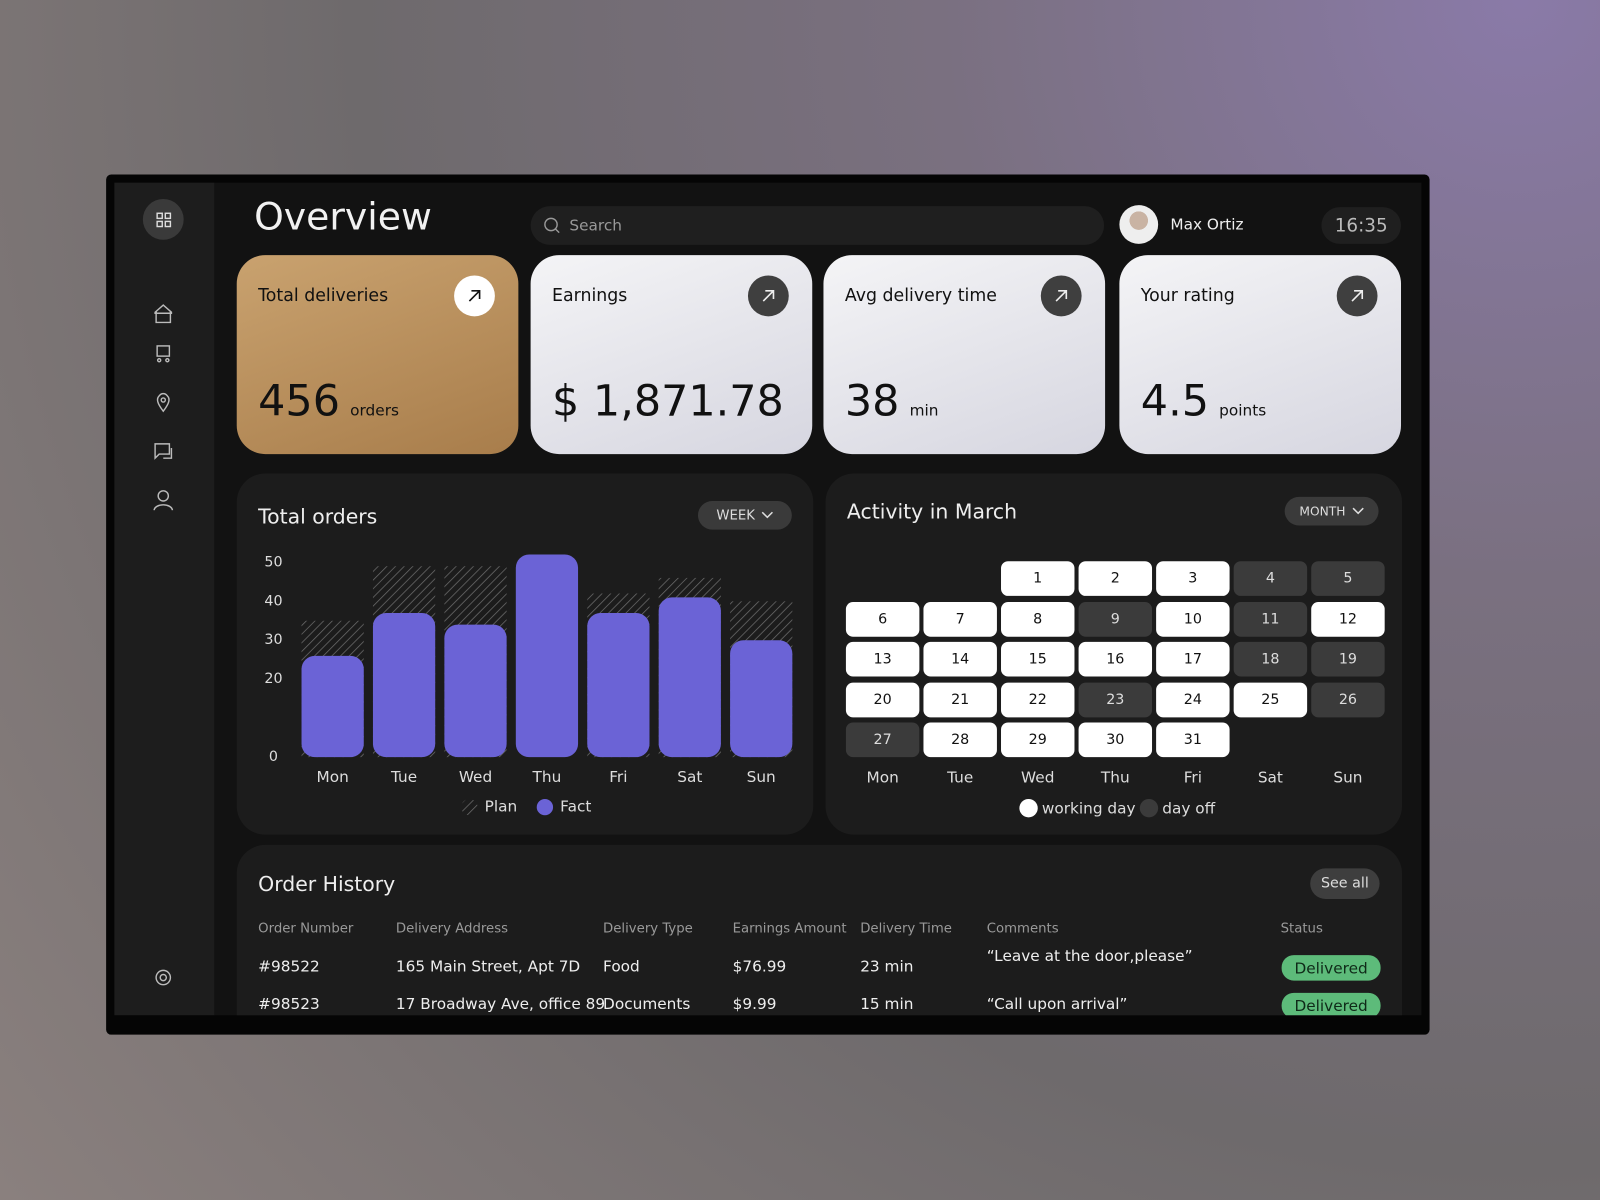 The image size is (1600, 1200). I want to click on calendar-day: 9, so click(1115, 619).